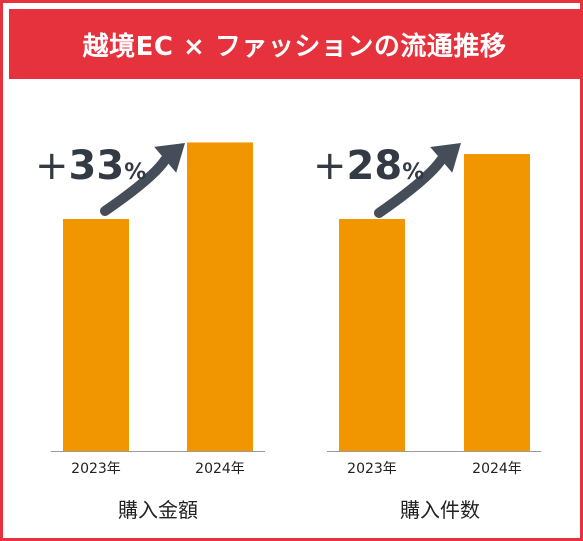  I want to click on chart-1-growth-unit: %, so click(135, 172).